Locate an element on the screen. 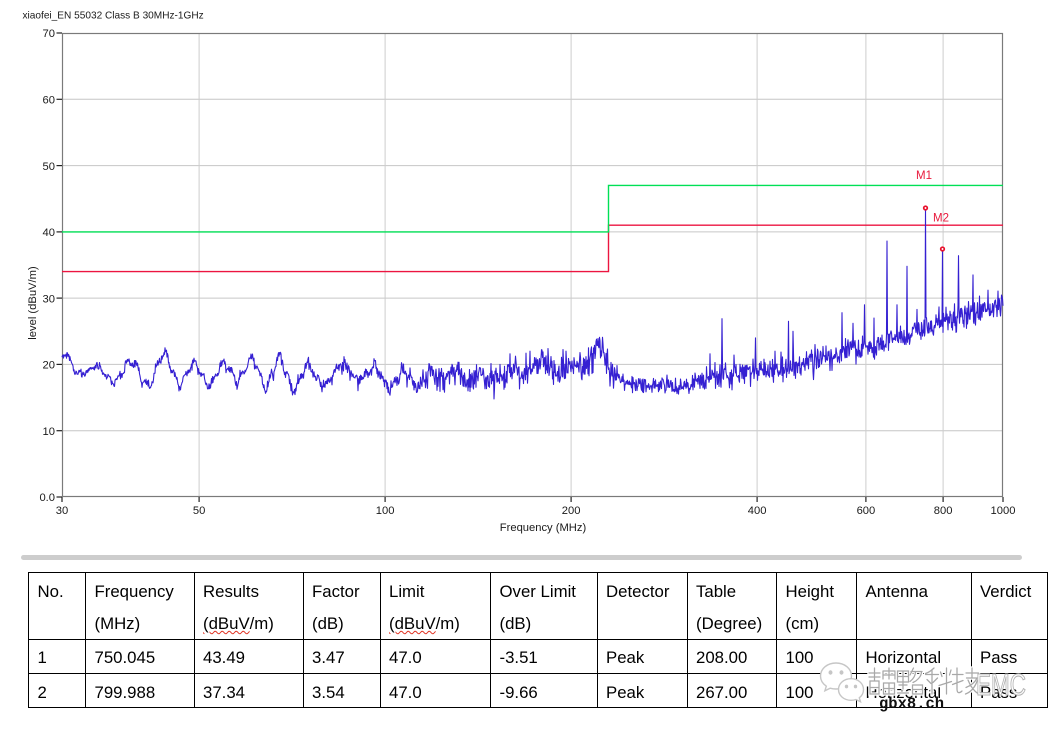  svg-text: 70 is located at coordinates (49, 34).